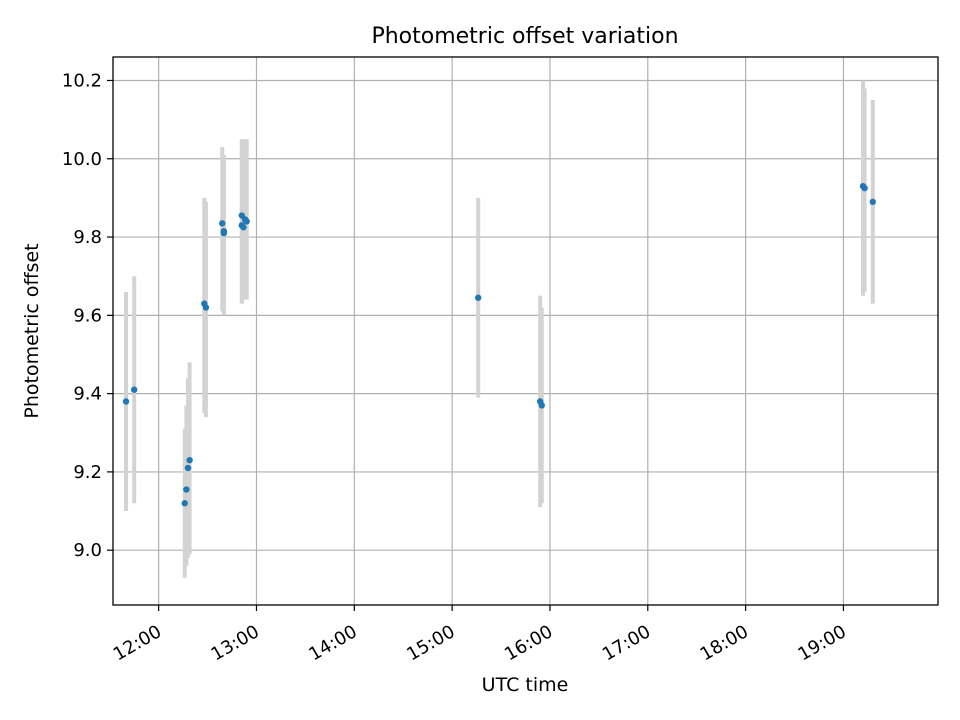 This screenshot has width=960, height=720. What do you see at coordinates (235, 643) in the screenshot?
I see `x-tick-label: 13:00` at bounding box center [235, 643].